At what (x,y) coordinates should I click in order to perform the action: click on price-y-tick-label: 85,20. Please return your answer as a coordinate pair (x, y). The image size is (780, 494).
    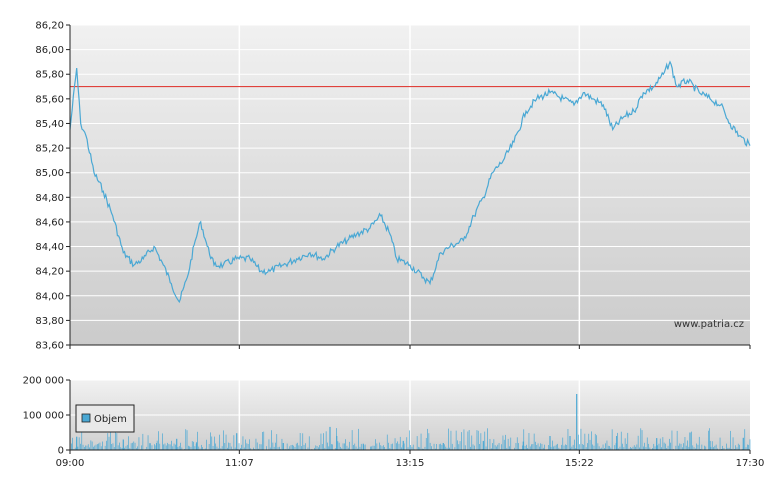
    Looking at the image, I should click on (49, 149).